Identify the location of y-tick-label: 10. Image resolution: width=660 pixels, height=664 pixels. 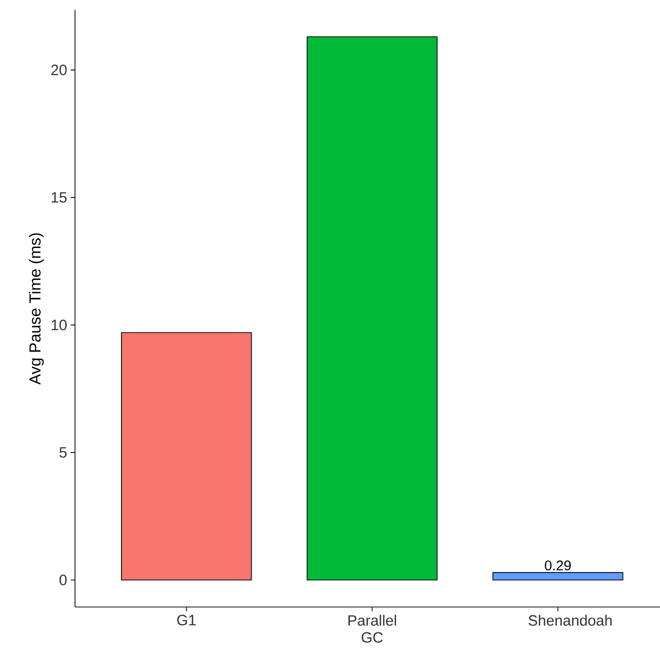
(59, 325).